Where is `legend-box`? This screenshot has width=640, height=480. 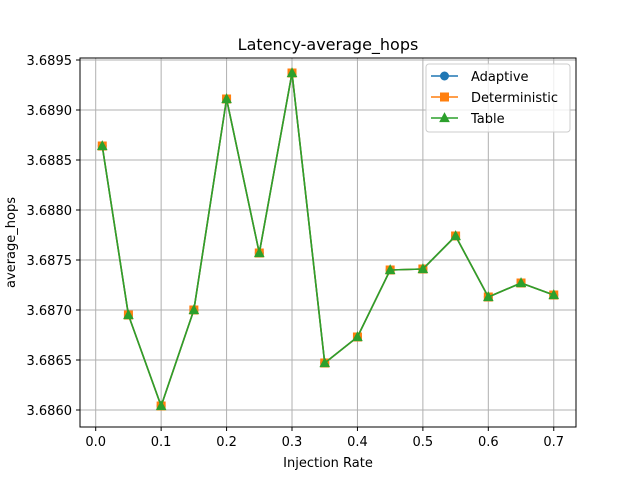
legend-box is located at coordinates (498, 98).